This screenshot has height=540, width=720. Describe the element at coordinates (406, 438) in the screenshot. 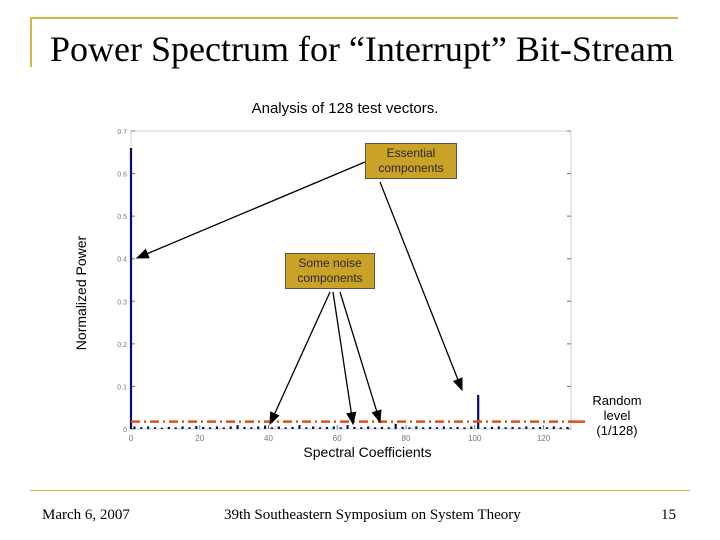

I see `x-tick-label: 80` at that location.